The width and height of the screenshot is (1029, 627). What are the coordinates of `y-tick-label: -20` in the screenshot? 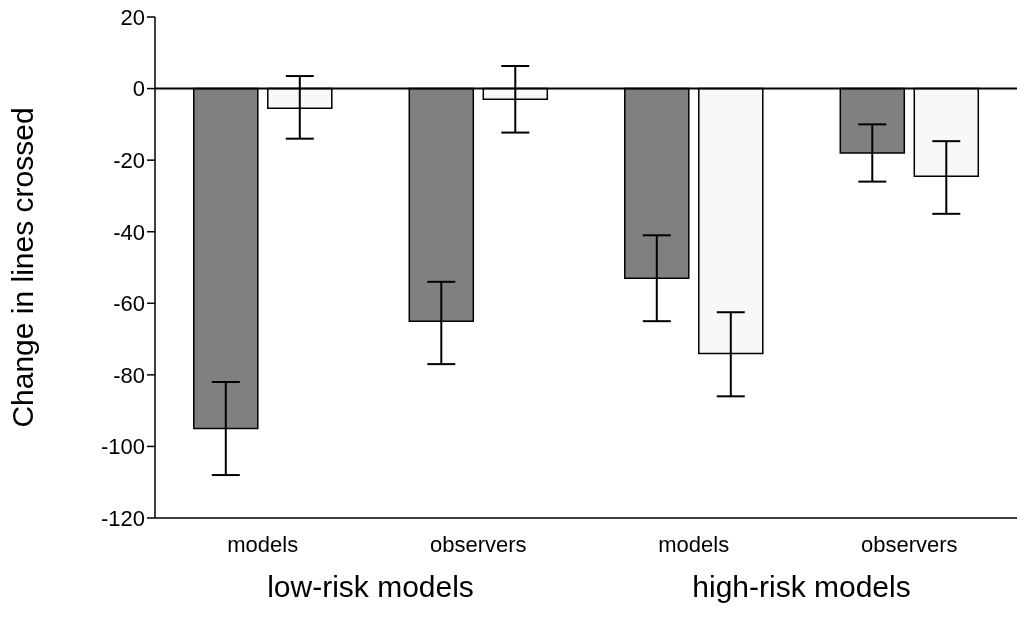 It's located at (129, 160).